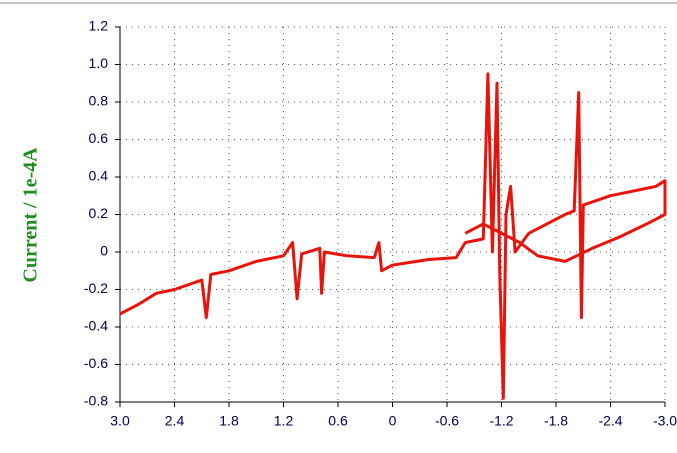 The image size is (677, 453). I want to click on y-tick-label: 0.8, so click(99, 101).